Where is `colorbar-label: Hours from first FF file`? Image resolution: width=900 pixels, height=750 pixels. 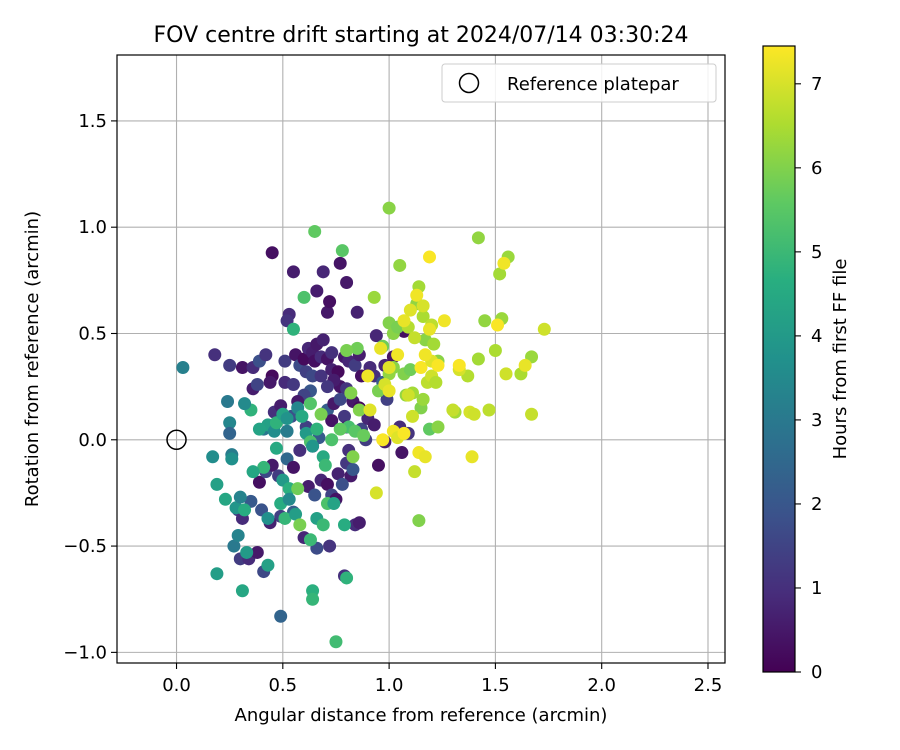
colorbar-label: Hours from first FF file is located at coordinates (840, 359).